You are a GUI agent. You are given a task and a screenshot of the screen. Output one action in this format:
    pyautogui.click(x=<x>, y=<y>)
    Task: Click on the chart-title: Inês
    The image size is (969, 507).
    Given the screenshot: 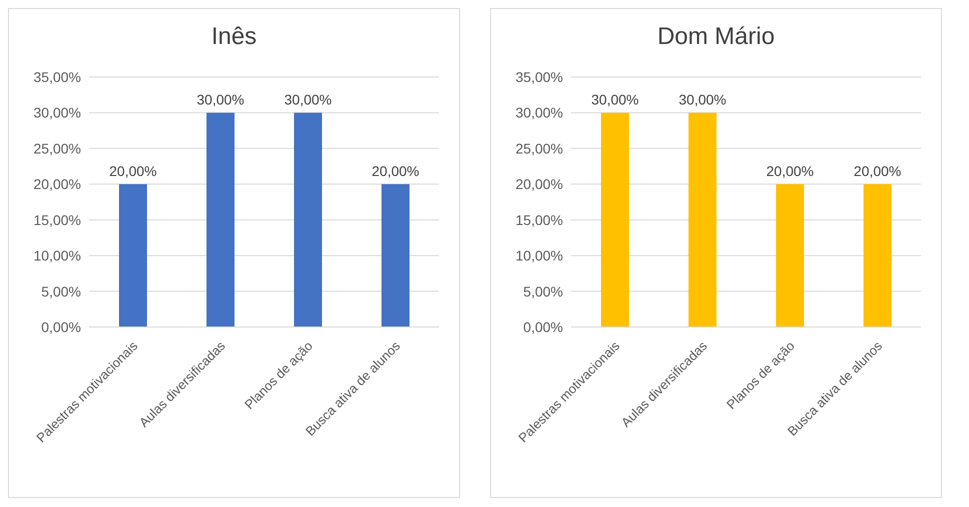 What is the action you would take?
    pyautogui.click(x=234, y=37)
    